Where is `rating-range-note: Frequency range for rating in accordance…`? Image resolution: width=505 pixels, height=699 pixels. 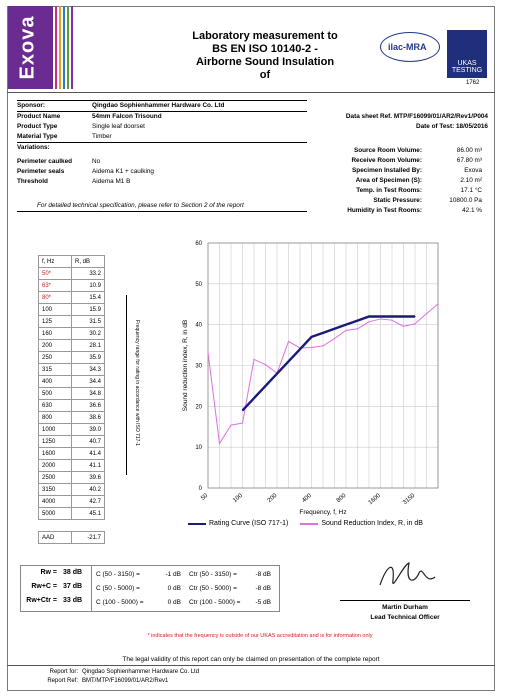
rating-range-note: Frequency range for rating in accordance… is located at coordinates (137, 383).